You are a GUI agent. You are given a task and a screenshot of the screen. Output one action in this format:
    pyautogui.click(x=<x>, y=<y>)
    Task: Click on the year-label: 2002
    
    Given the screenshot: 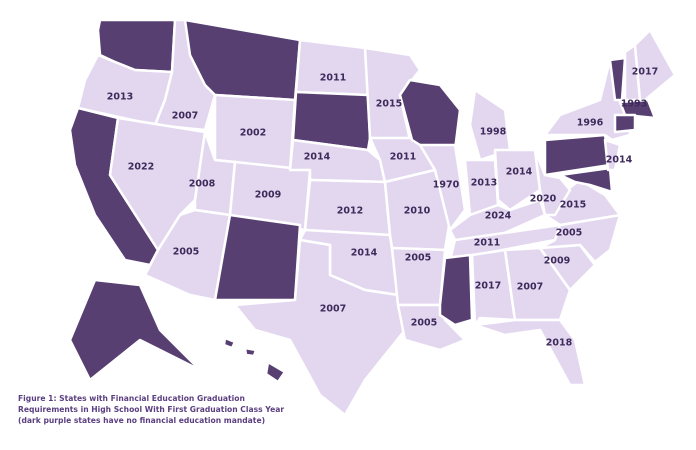 What is the action you would take?
    pyautogui.click(x=253, y=133)
    